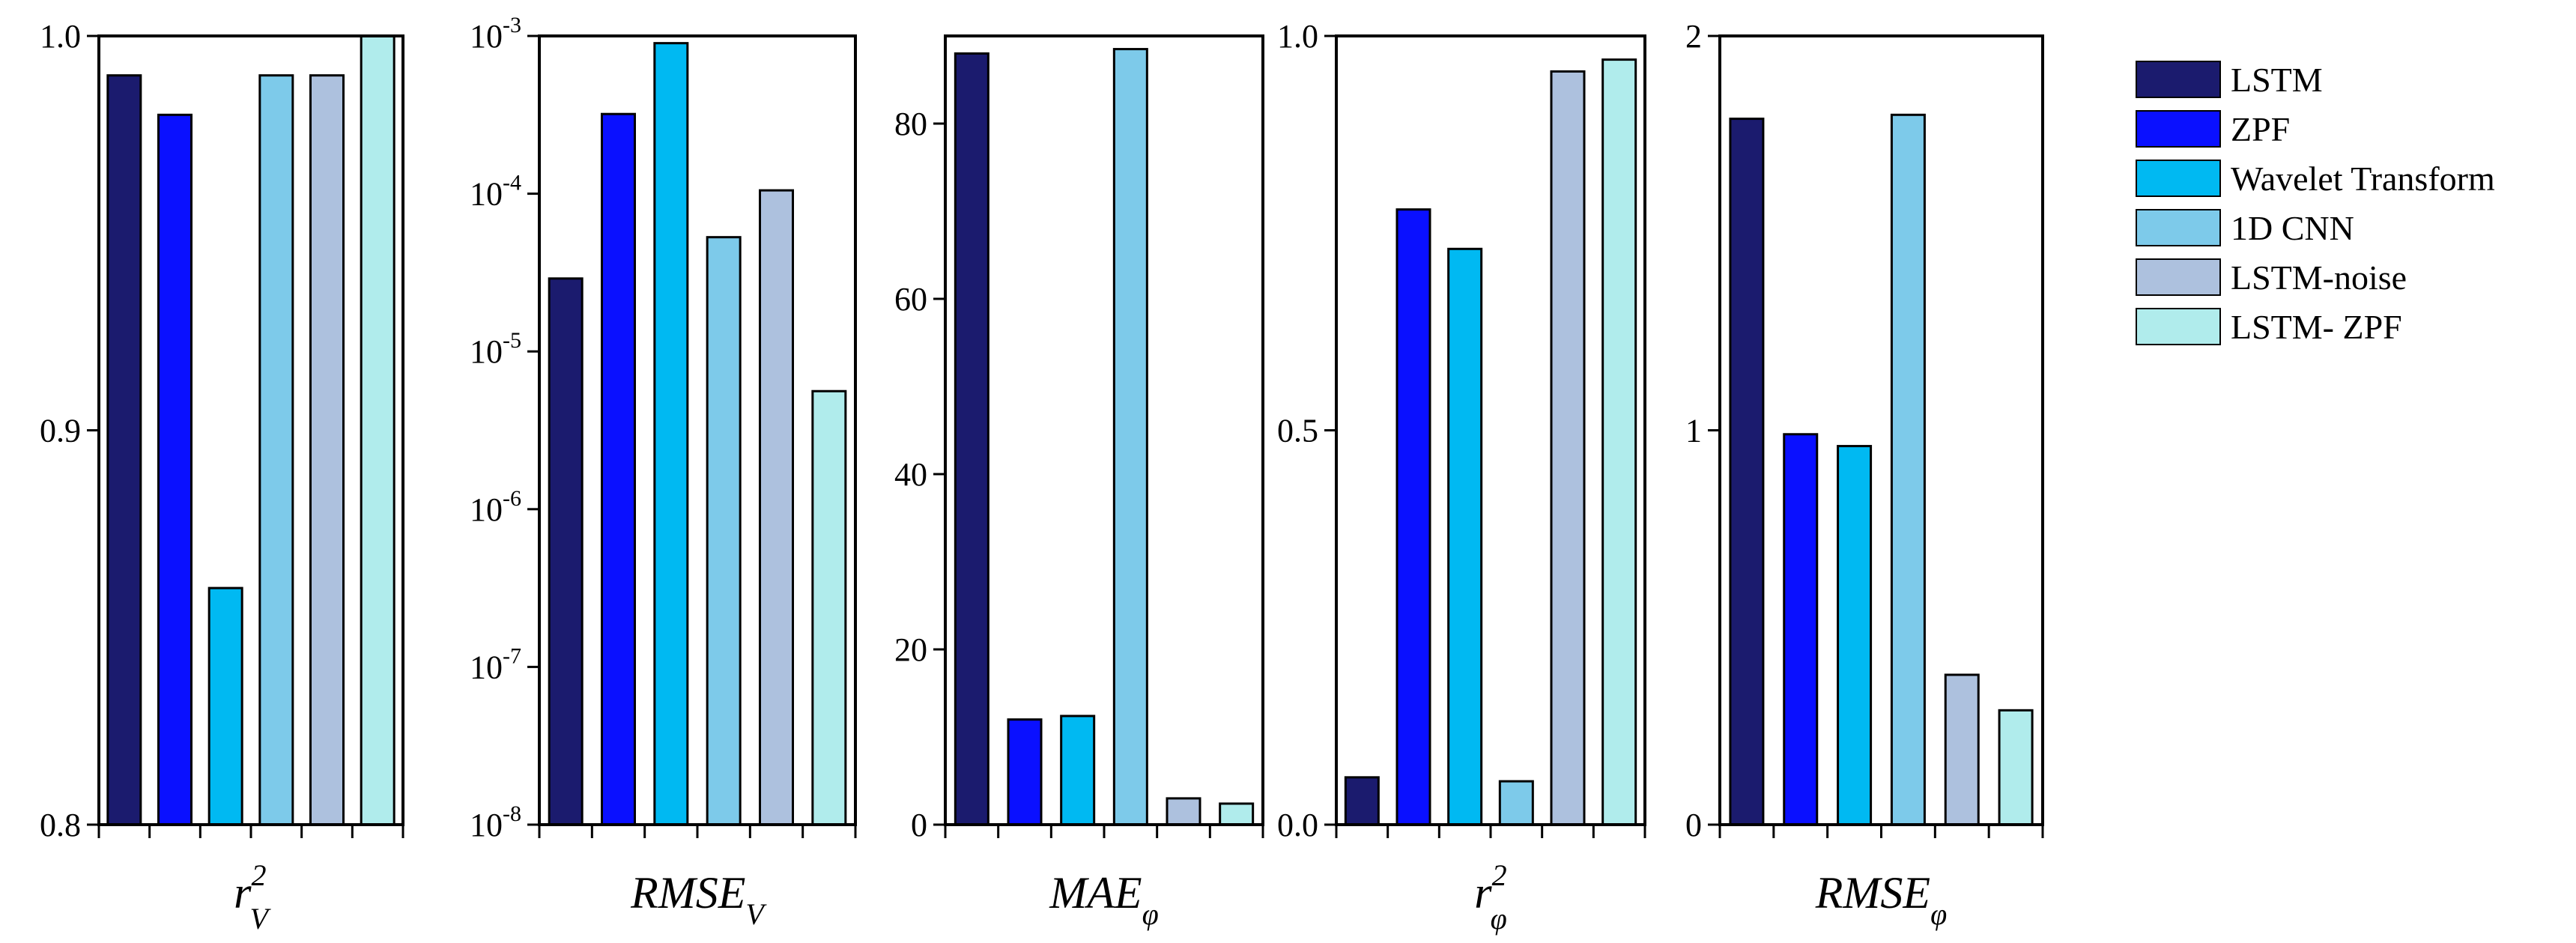  I want to click on legend-item-2: ZPF, so click(2213, 129).